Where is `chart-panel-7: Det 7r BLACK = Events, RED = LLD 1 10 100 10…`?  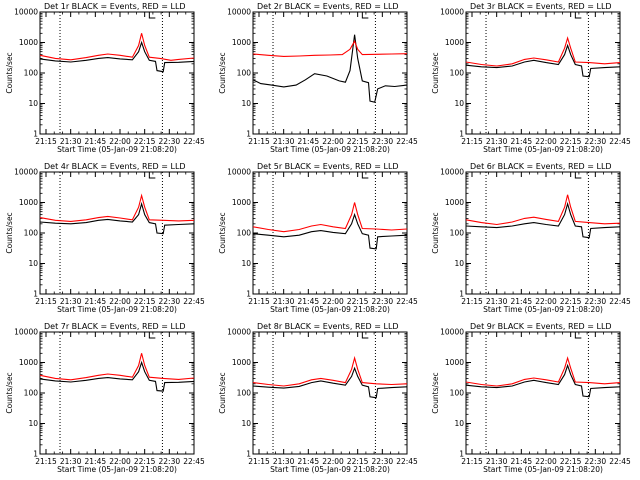 chart-panel-7: Det 7r BLACK = Events, RED = LLD 1 10 100 10… is located at coordinates (105, 398).